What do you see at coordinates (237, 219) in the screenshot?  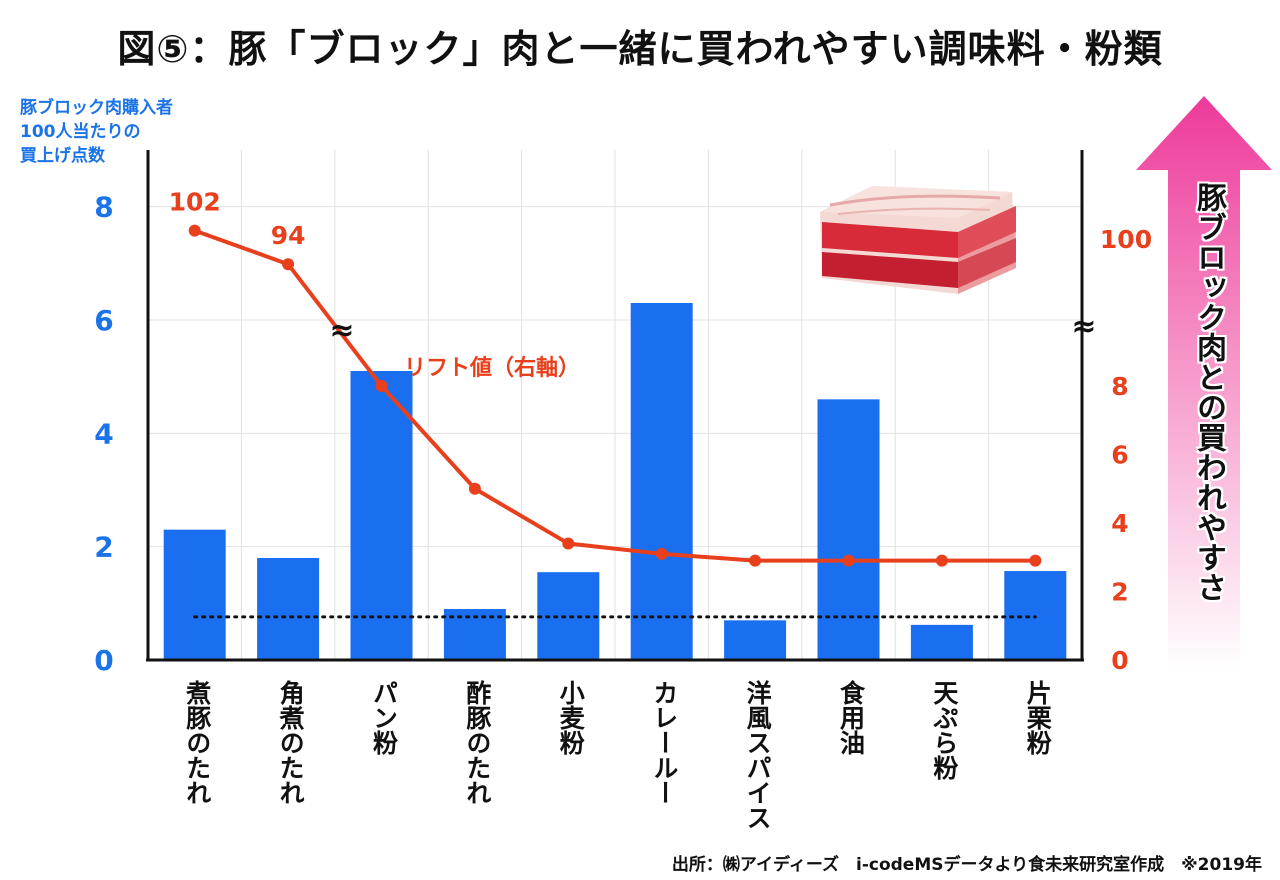 I see `lift-point-labels: 102 94` at bounding box center [237, 219].